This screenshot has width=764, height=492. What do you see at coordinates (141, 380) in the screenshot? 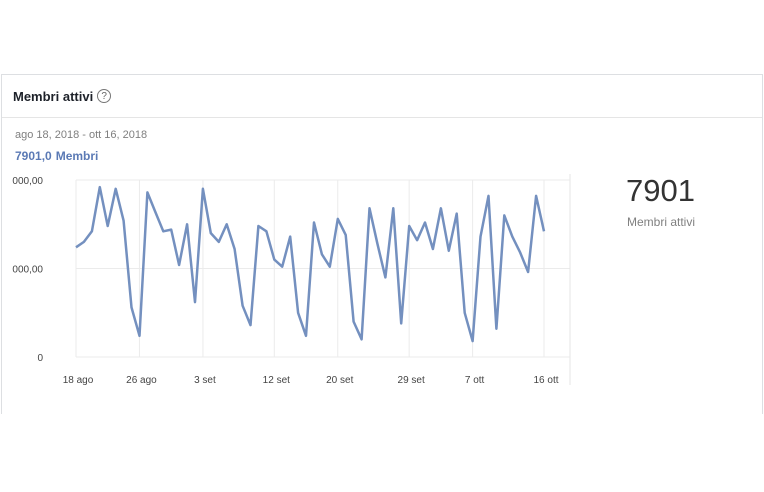
I see `x-tick-label: 26 ago` at bounding box center [141, 380].